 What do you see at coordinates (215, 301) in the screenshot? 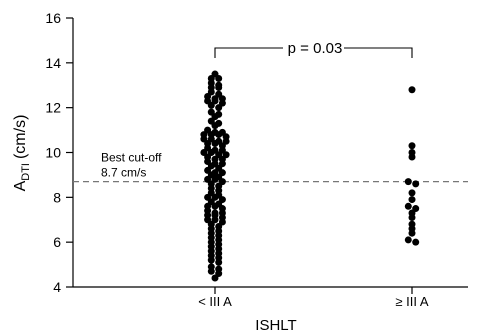
I see `x-tick-label: < III A` at bounding box center [215, 301].